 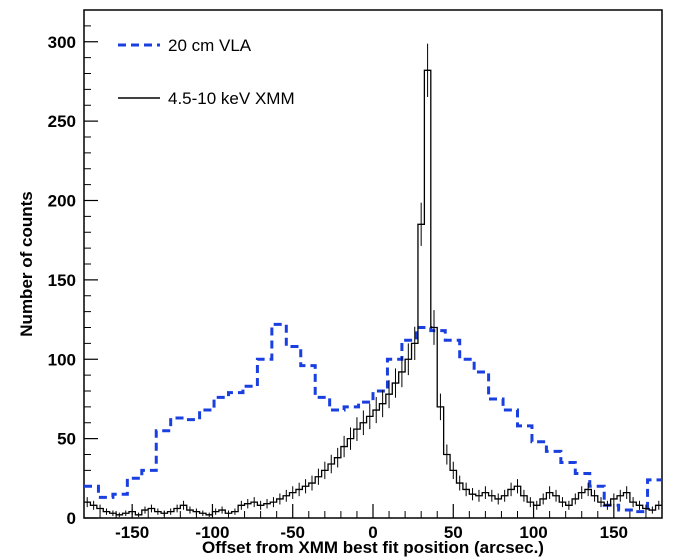 What do you see at coordinates (66, 439) in the screenshot?
I see `y-tick-label: 50` at bounding box center [66, 439].